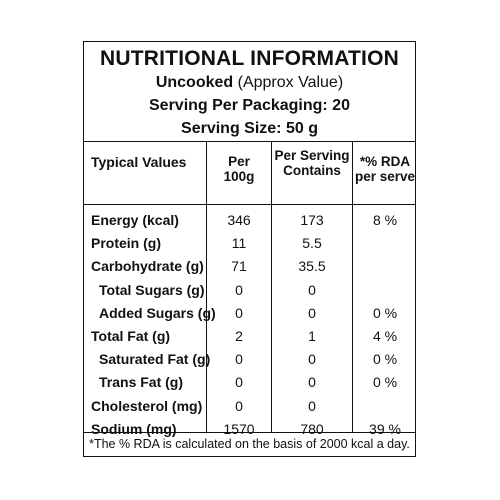 This screenshot has width=500, height=500. I want to click on nutrient-label: Protein (g), so click(126, 243).